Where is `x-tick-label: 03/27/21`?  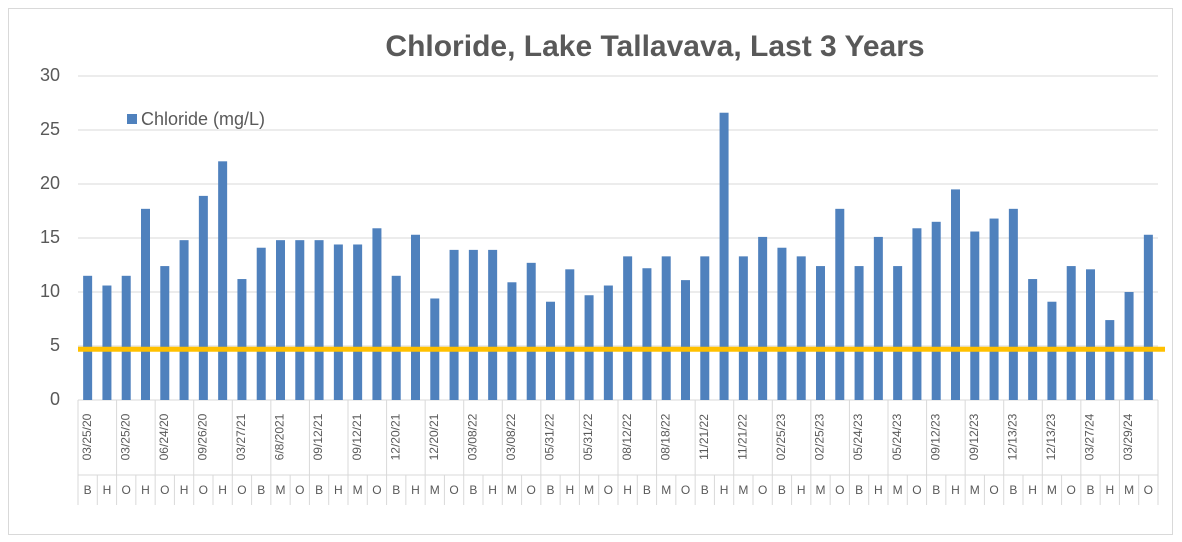
x-tick-label: 03/27/21 is located at coordinates (241, 436).